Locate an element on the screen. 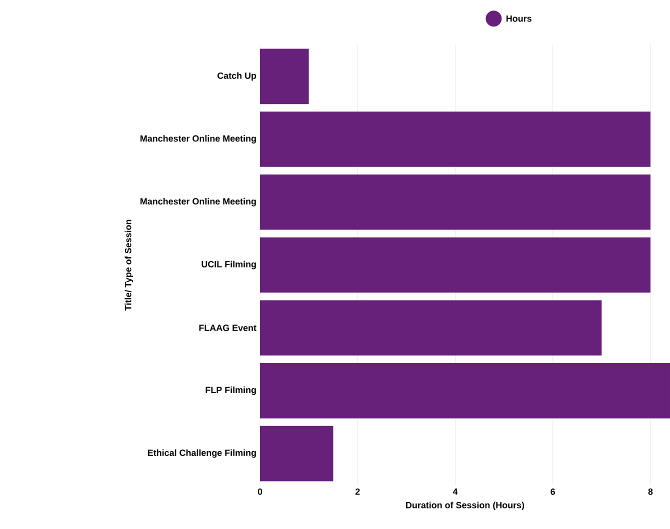 The height and width of the screenshot is (529, 670). x-tick-label: 2 is located at coordinates (357, 491).